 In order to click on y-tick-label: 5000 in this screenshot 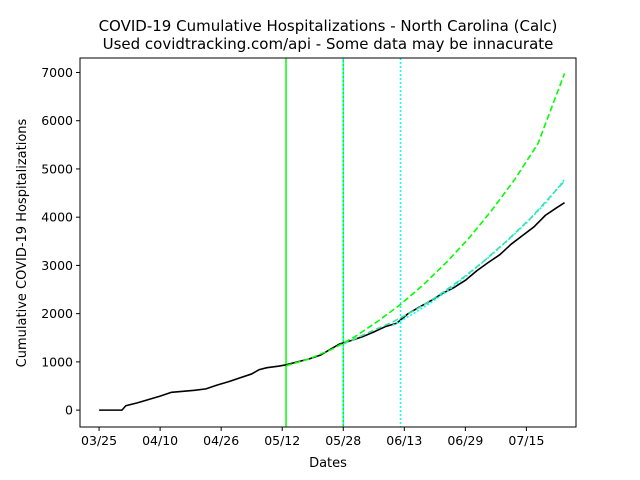, I will do `click(57, 168)`.